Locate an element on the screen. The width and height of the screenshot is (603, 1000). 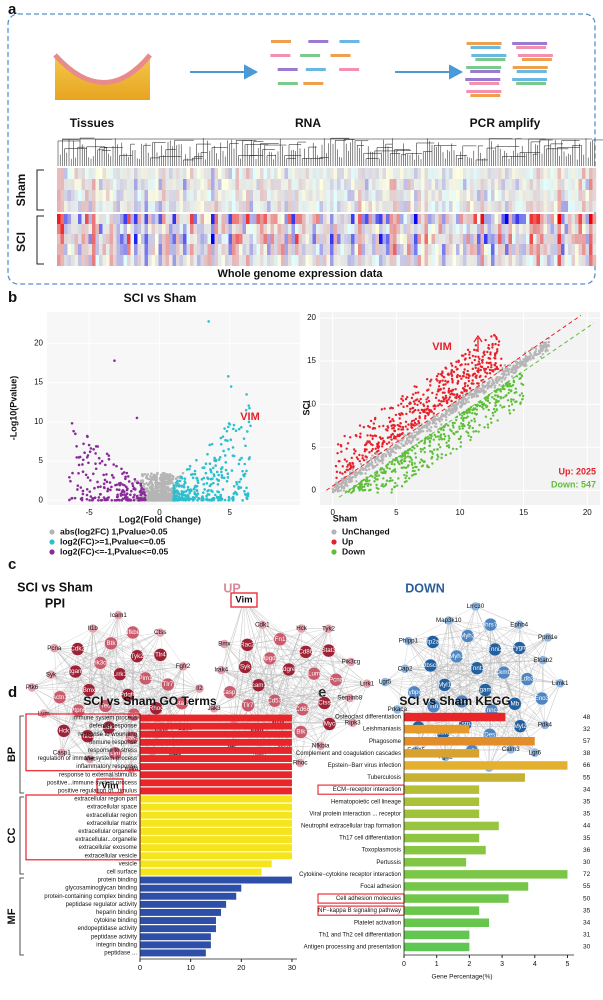
legend-label: UnChanged is located at coordinates (366, 531).